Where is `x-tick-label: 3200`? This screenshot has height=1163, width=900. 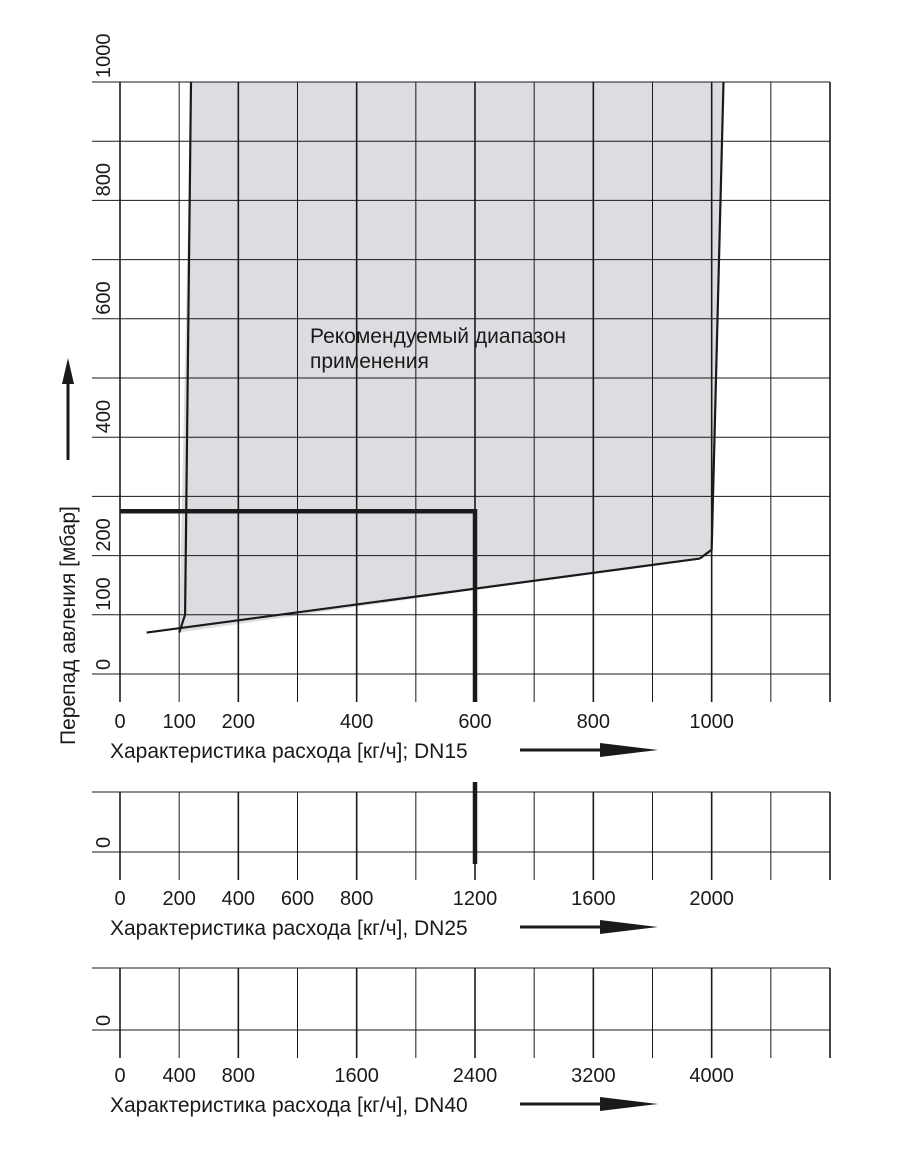 x-tick-label: 3200 is located at coordinates (593, 1076).